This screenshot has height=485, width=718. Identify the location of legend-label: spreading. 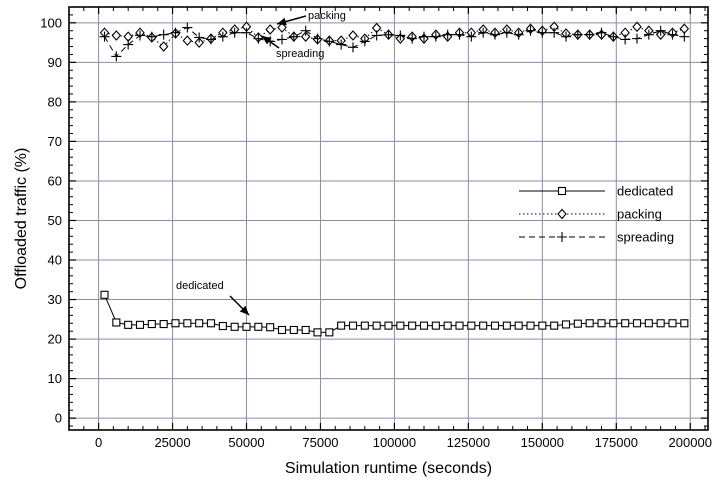
(645, 237).